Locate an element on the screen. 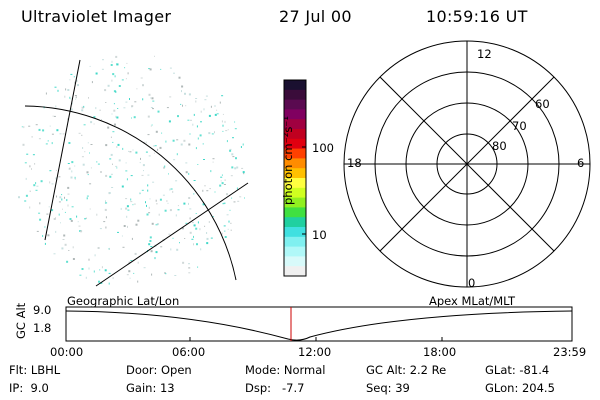 Image resolution: width=600 pixels, height=400 pixels. info-gain: Gain: 13 is located at coordinates (150, 388).